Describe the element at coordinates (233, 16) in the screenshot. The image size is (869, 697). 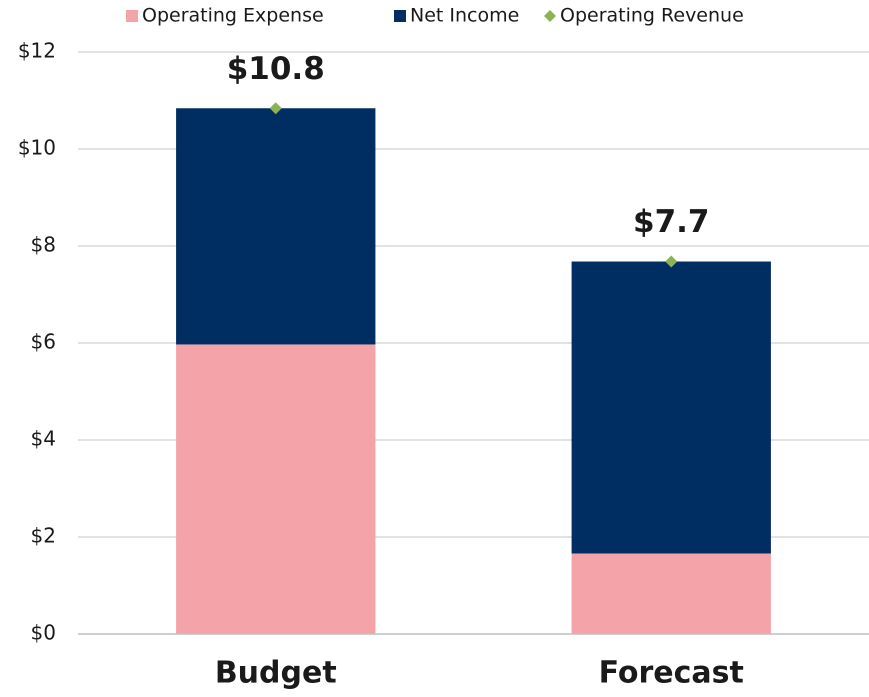
I see `legend-label: Operating Expense` at that location.